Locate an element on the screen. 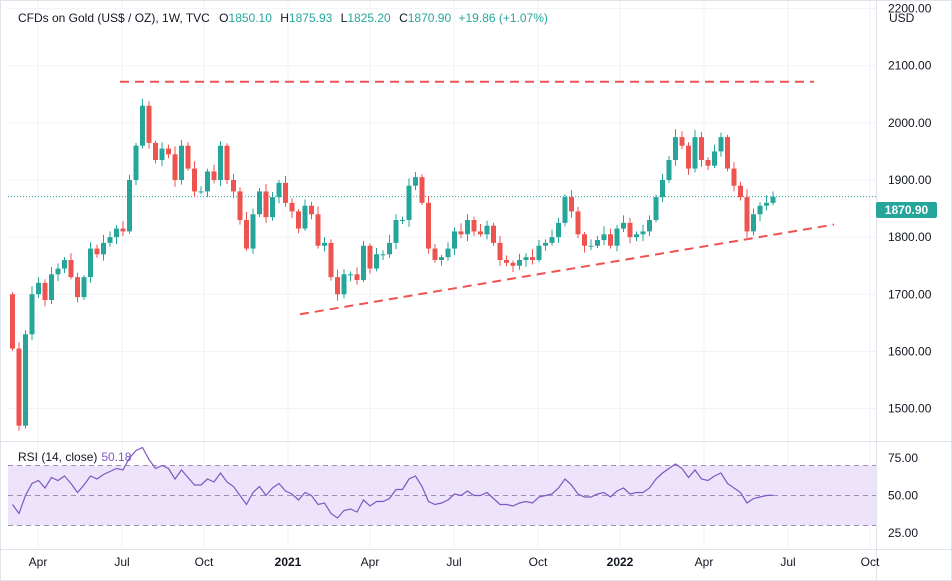  open-value: 1850.10 is located at coordinates (250, 18).